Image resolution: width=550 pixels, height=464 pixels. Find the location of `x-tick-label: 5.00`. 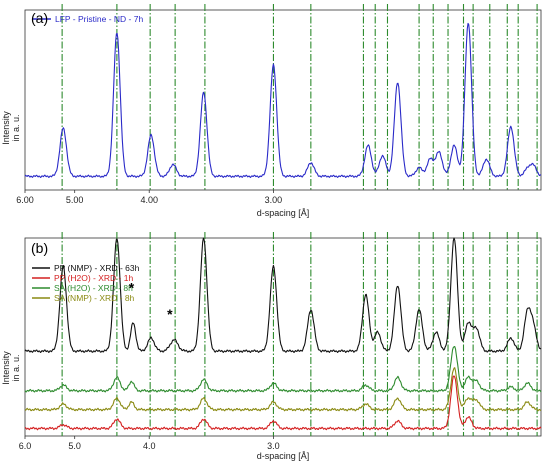

x-tick-label: 5.00 is located at coordinates (75, 200).